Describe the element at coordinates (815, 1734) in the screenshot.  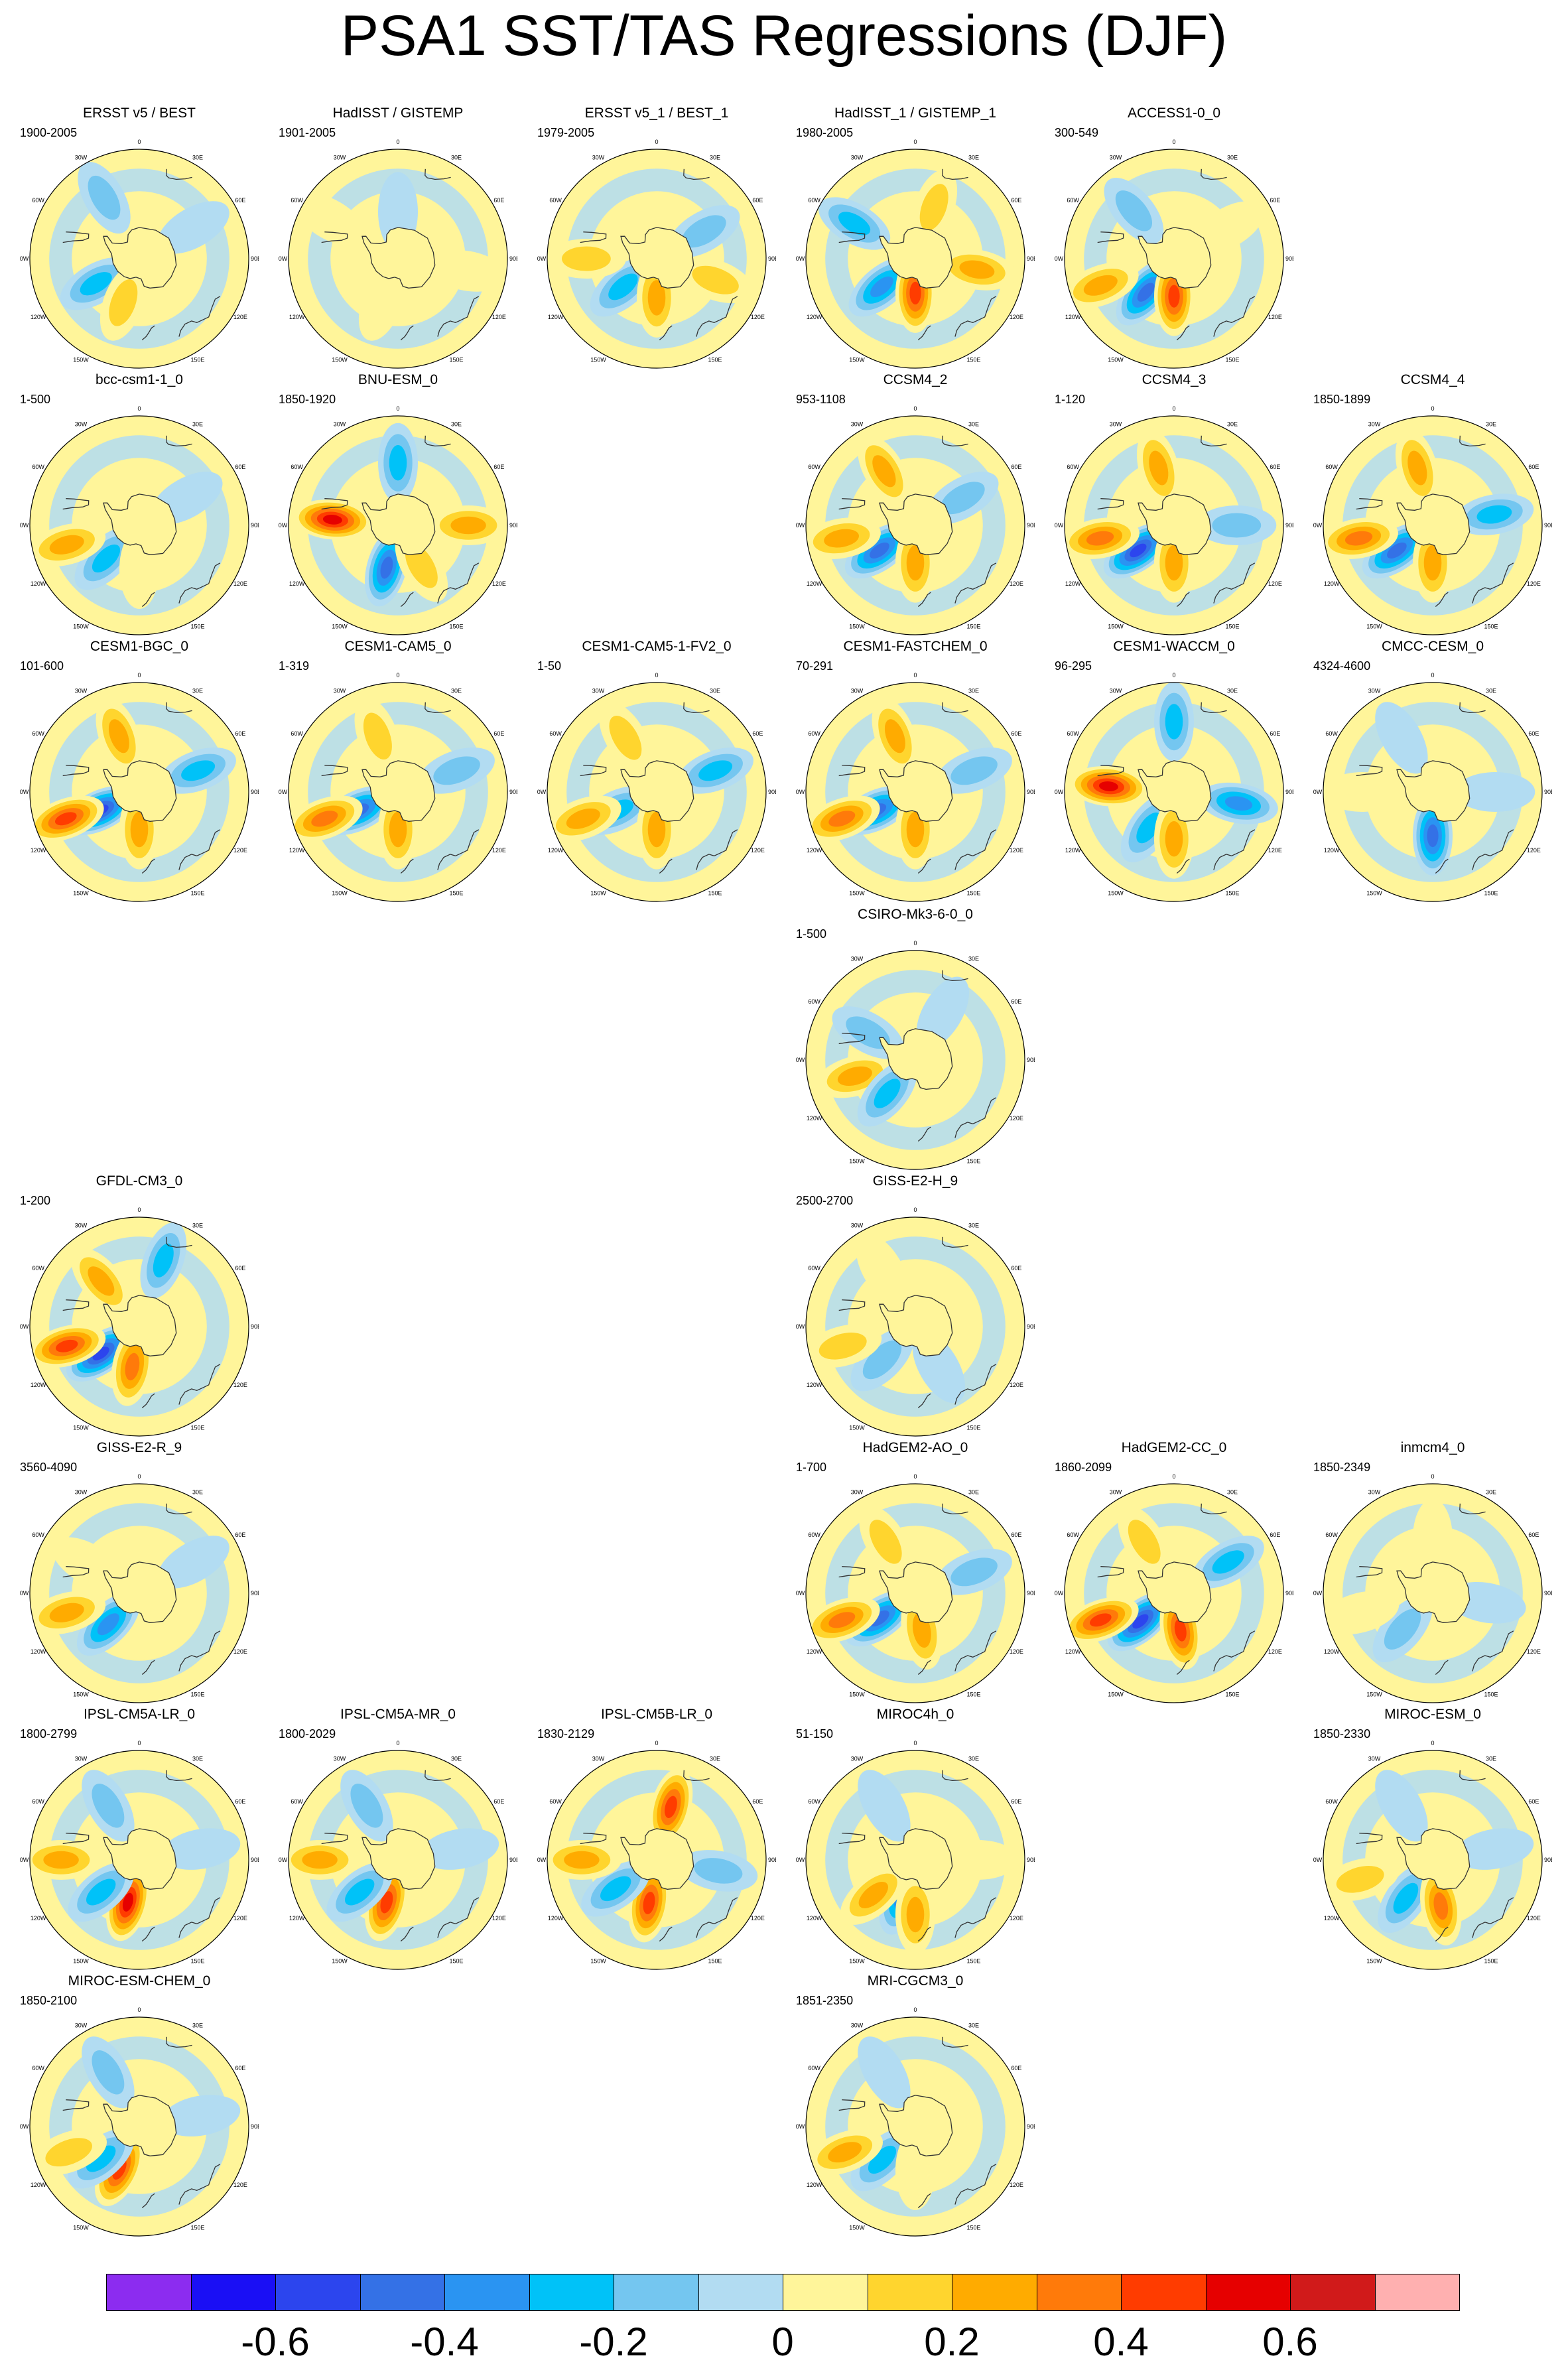
I see `panel-period: 51-150` at that location.